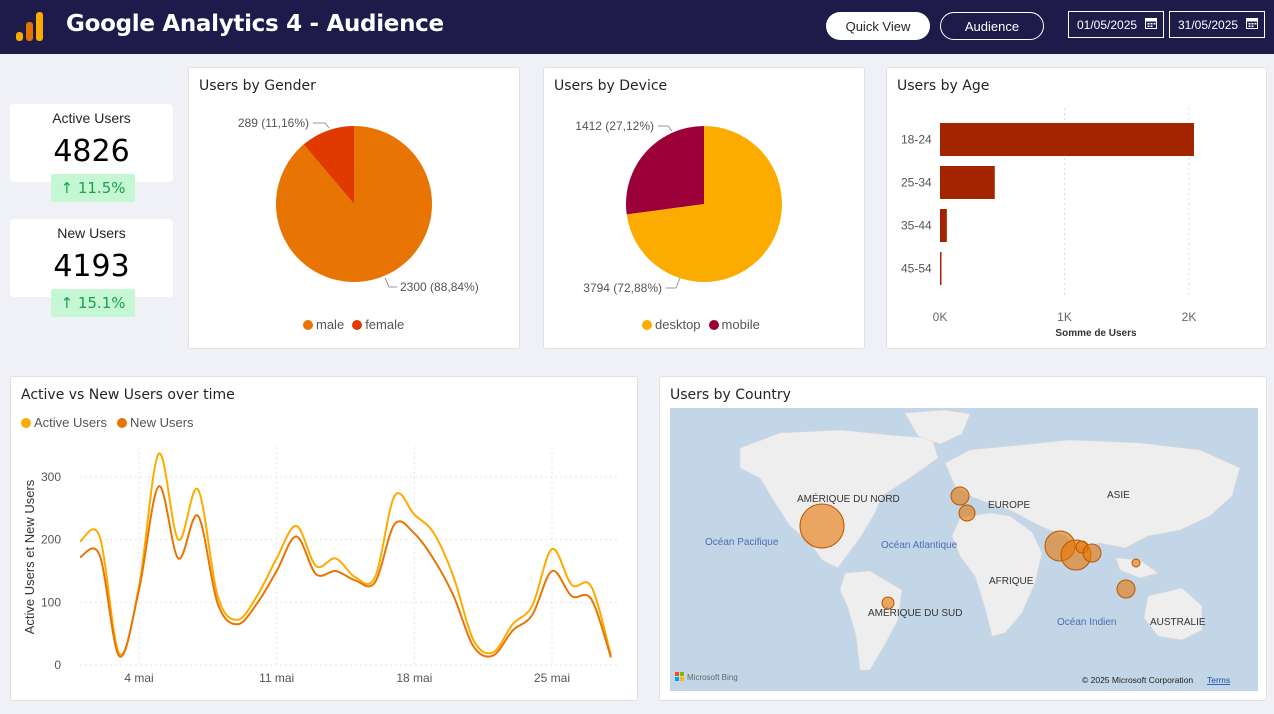 This screenshot has width=1274, height=714. Describe the element at coordinates (992, 26) in the screenshot. I see `audience-button: Audience` at that location.